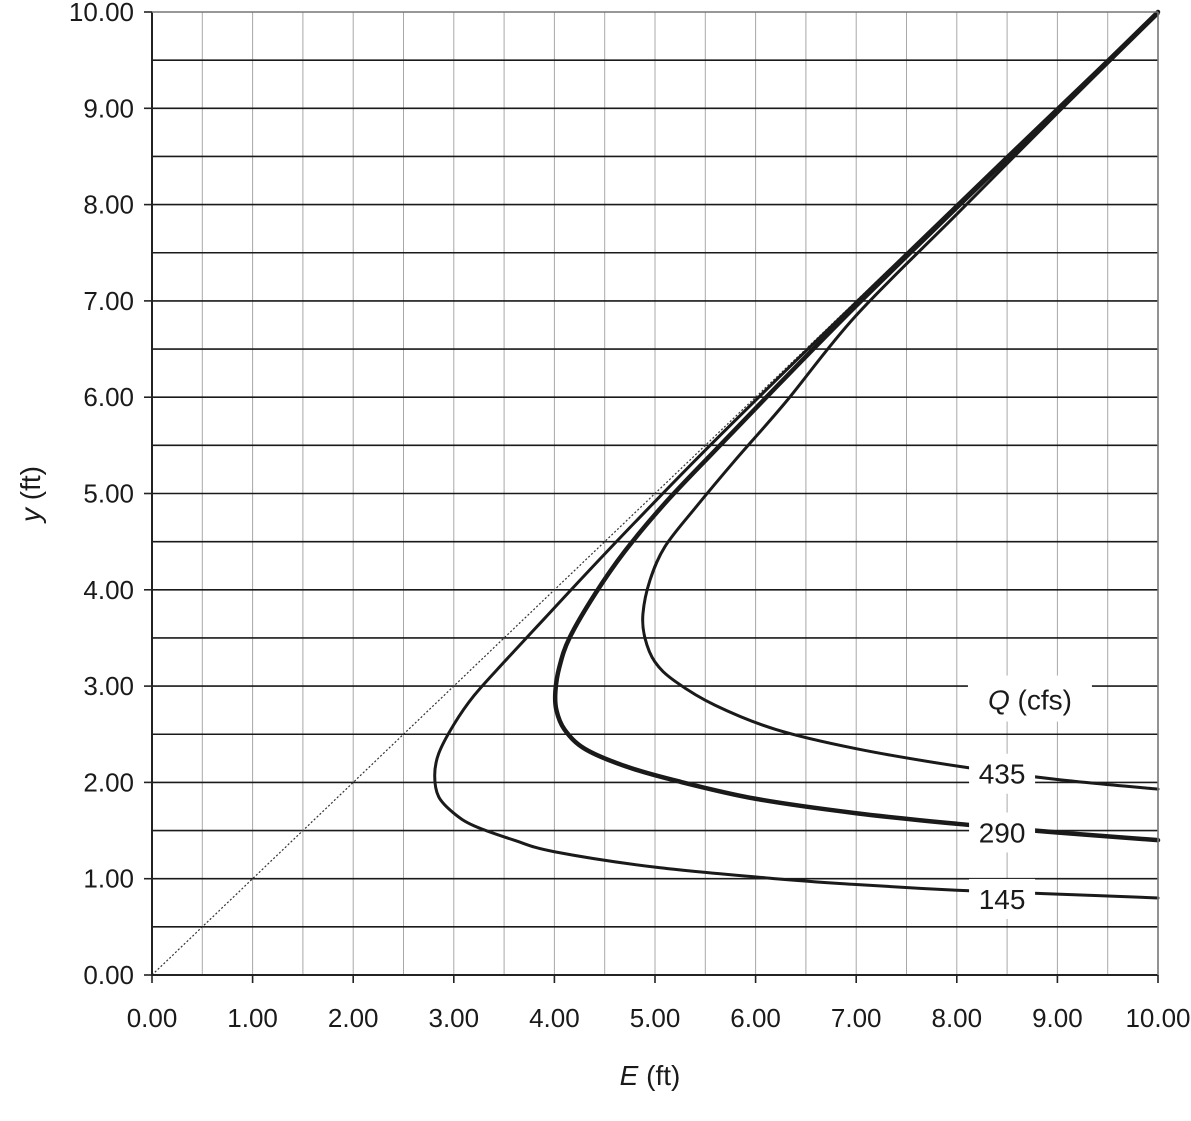  I want to click on y-tick-label: 1.00, so click(108, 879).